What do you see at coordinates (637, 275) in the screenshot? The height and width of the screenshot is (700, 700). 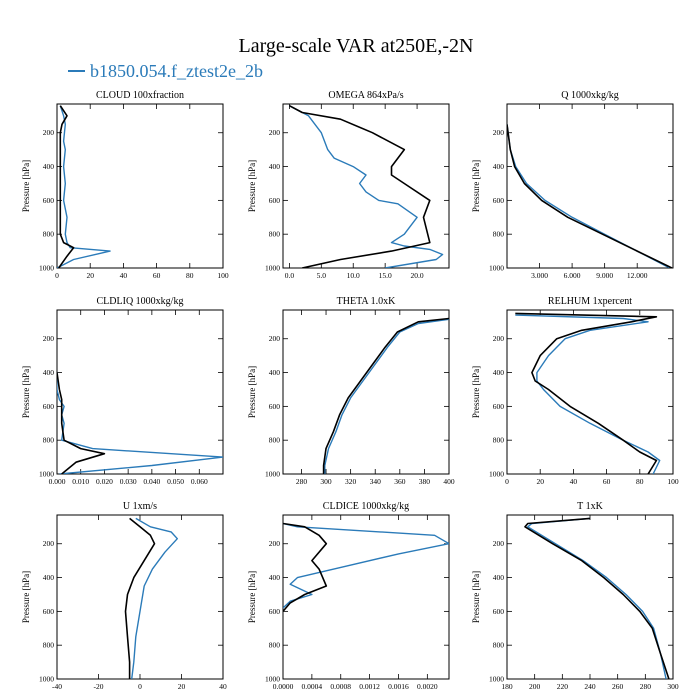 I see `x-tick-label: 12.000` at bounding box center [637, 275].